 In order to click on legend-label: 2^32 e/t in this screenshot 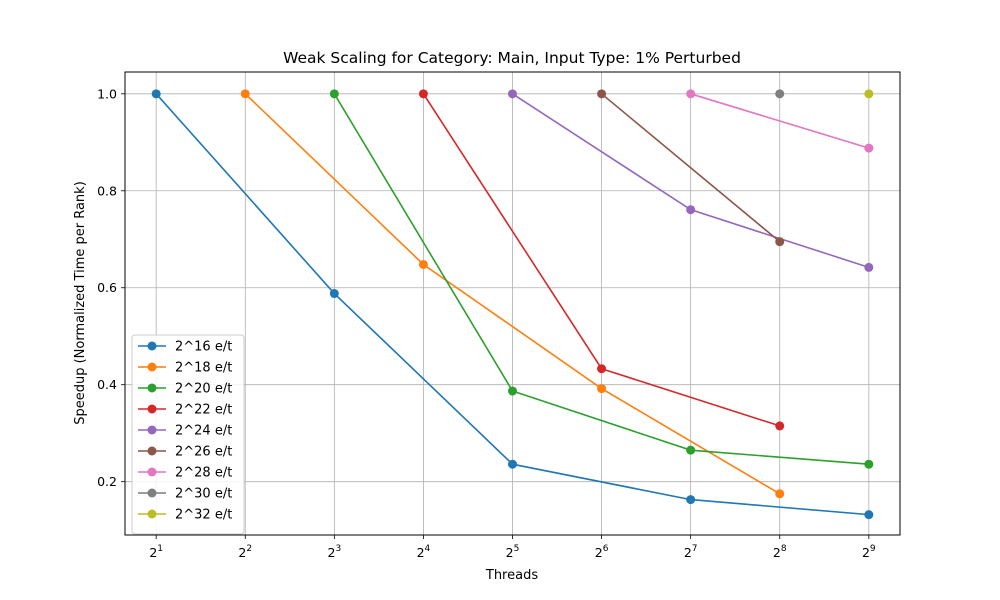, I will do `click(203, 515)`.